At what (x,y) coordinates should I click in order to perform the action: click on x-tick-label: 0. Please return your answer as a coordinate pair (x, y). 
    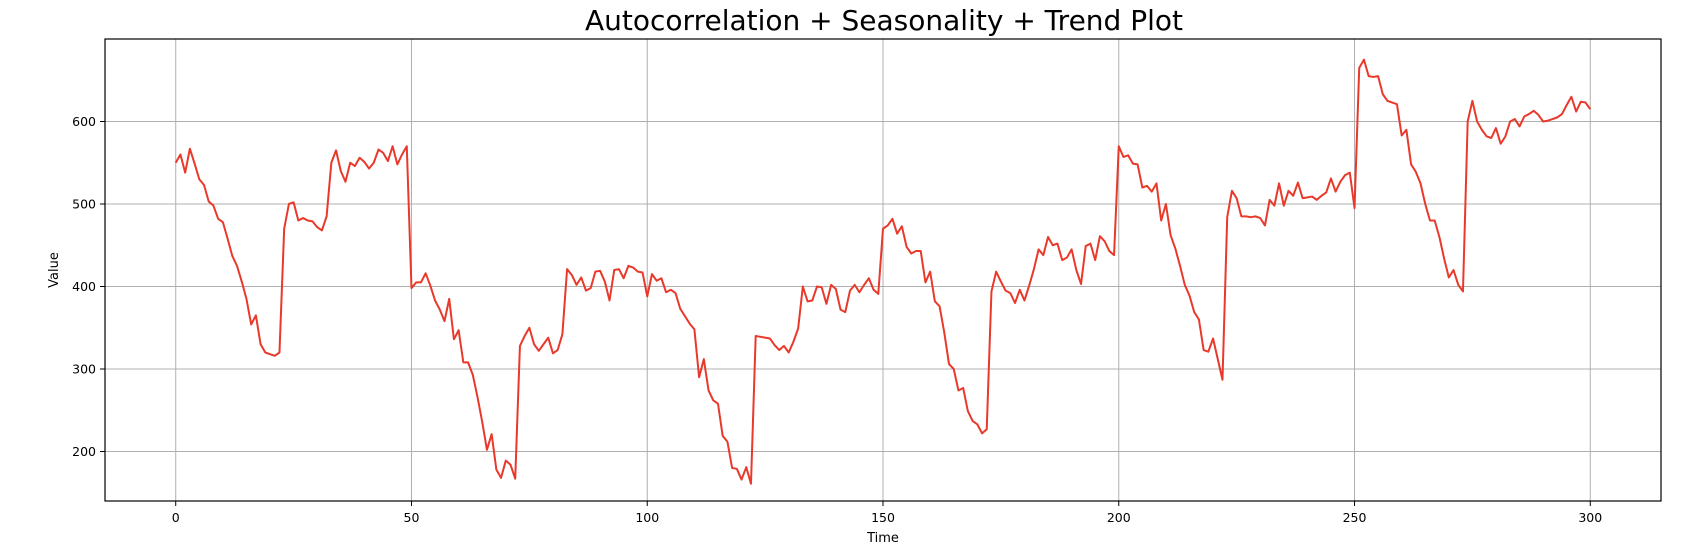
    Looking at the image, I should click on (176, 517).